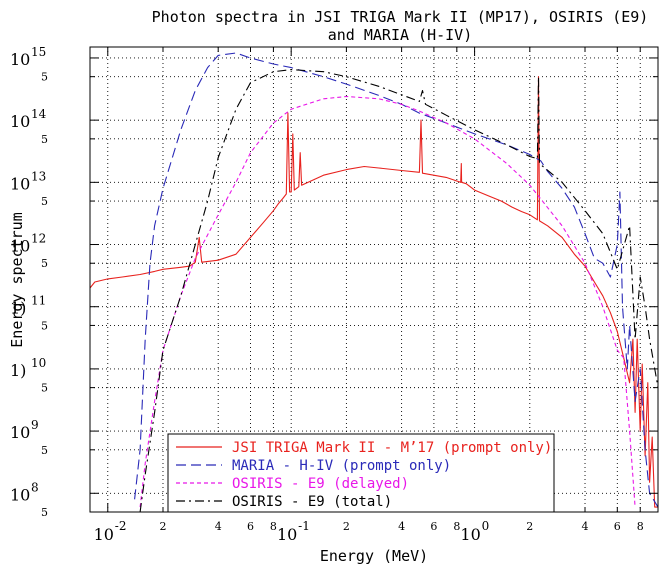 The image size is (662, 567). Describe the element at coordinates (38, 176) in the screenshot. I see `y-tick-label-exponent: 13` at that location.